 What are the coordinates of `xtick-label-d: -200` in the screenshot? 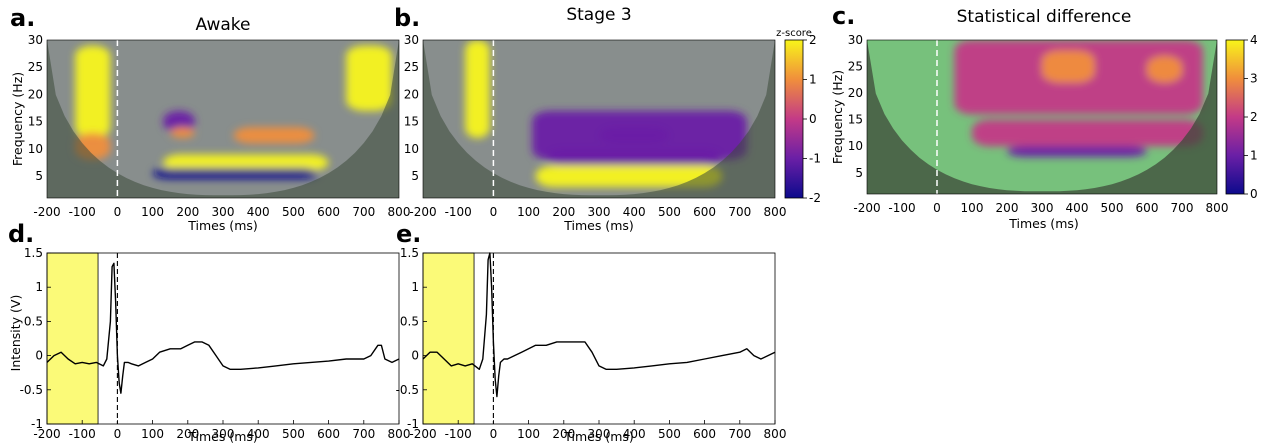 It's located at (46, 434).